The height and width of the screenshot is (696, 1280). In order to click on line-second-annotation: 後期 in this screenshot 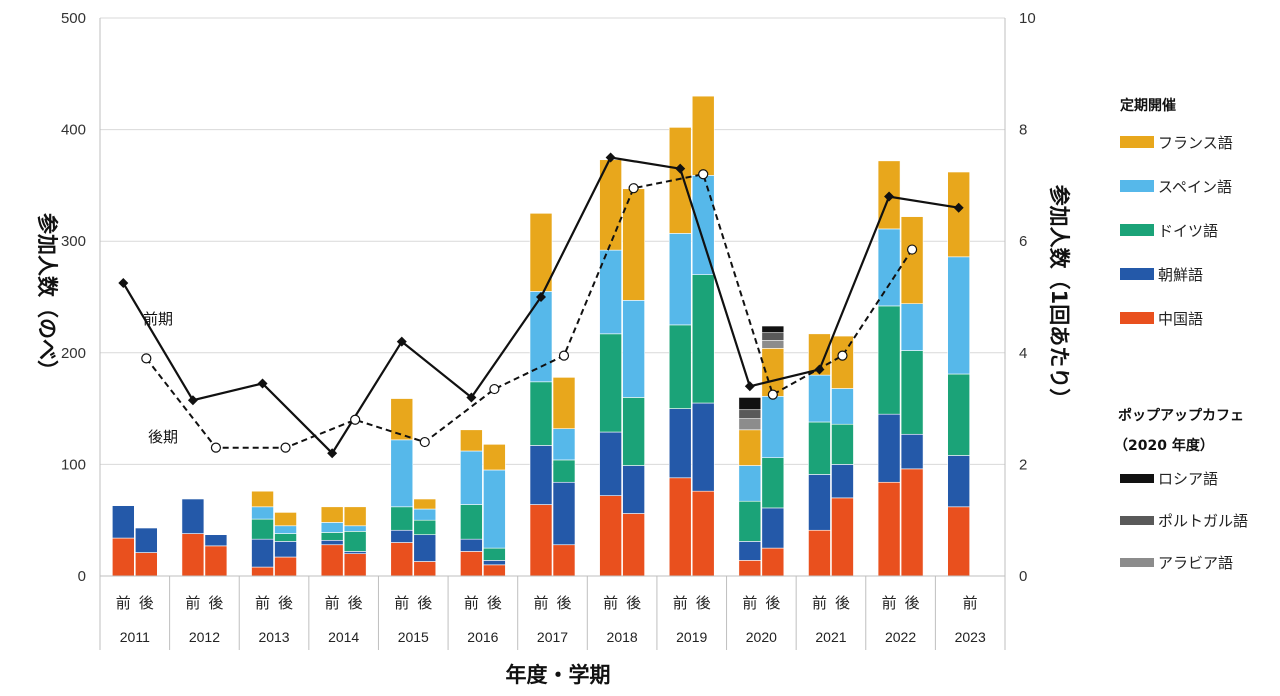, I will do `click(163, 437)`.